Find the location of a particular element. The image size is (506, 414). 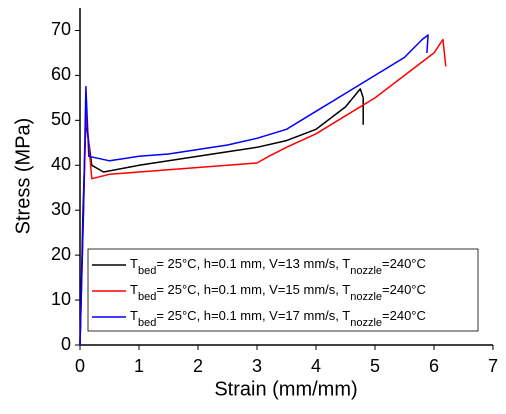

y-tick-label: 60 is located at coordinates (61, 74).